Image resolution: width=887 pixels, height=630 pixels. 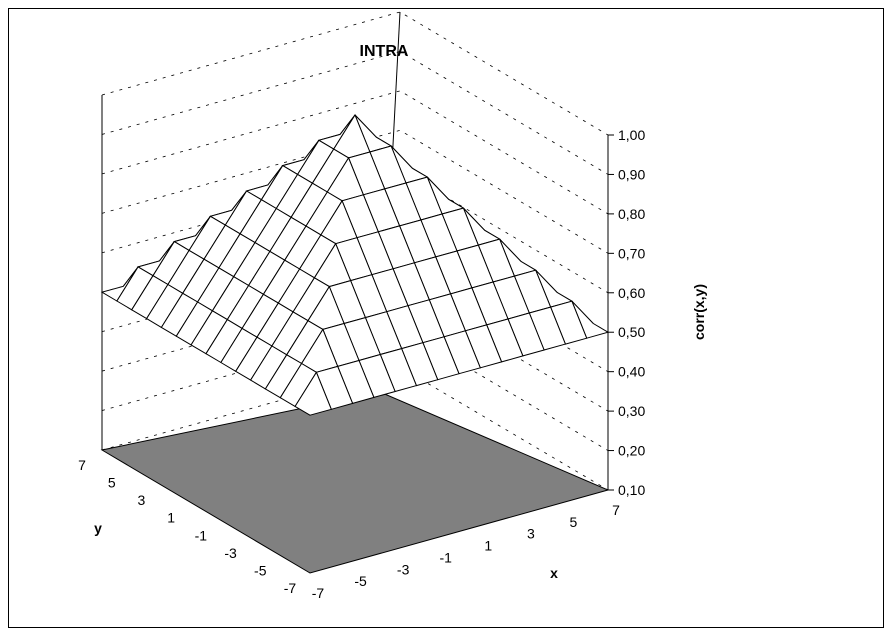 What do you see at coordinates (445, 557) in the screenshot?
I see `x-tick-label: -1` at bounding box center [445, 557].